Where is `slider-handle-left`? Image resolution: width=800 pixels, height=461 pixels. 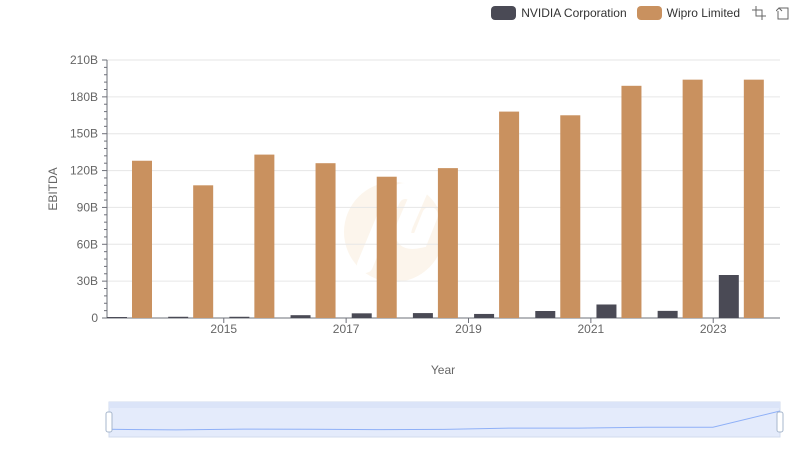
slider-handle-left is located at coordinates (109, 422).